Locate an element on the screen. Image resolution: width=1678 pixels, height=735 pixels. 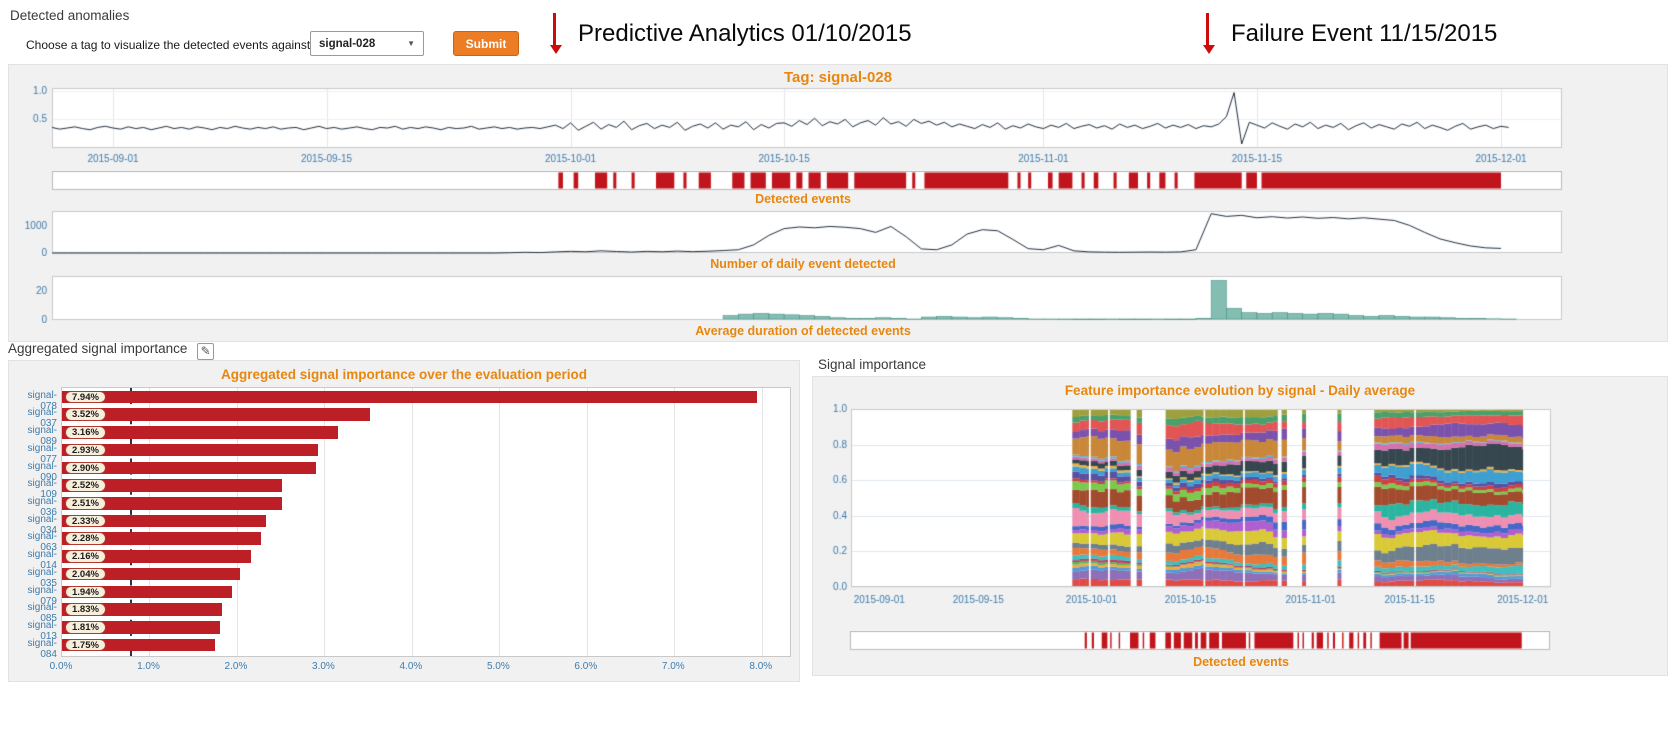
signal-label: signal-078 is located at coordinates (42, 400).